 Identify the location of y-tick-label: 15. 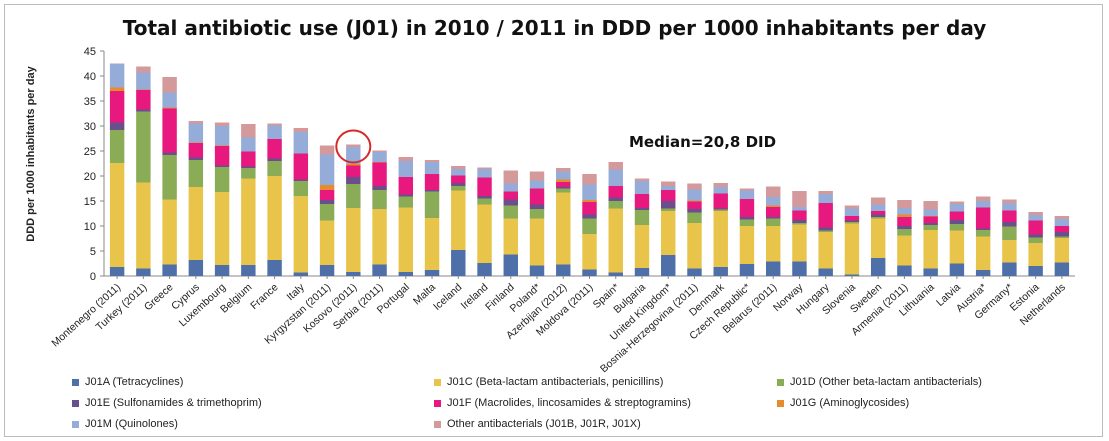
(90, 202).